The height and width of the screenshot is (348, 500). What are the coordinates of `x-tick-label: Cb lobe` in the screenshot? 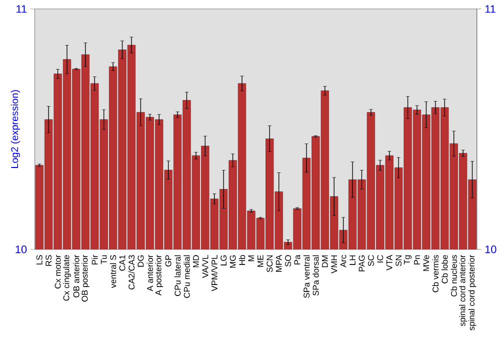 It's located at (445, 269).